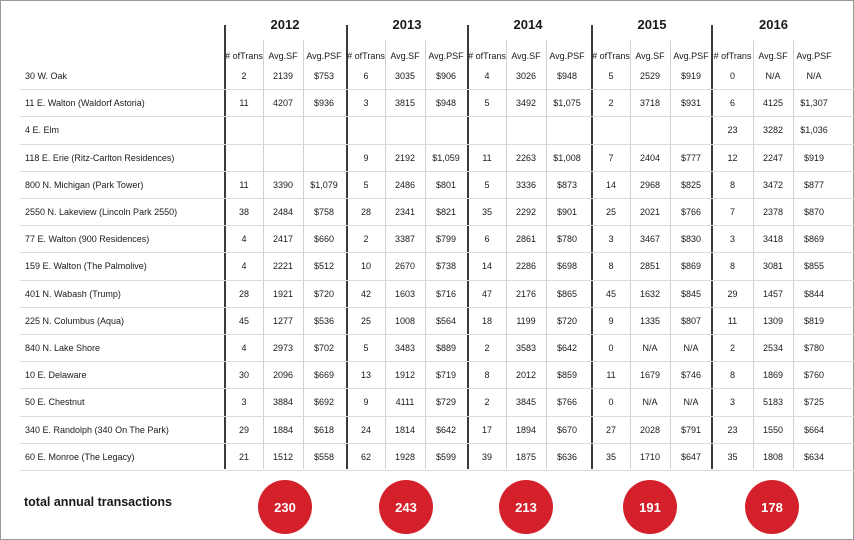 The height and width of the screenshot is (540, 854). Describe the element at coordinates (324, 238) in the screenshot. I see `table-cell: $660` at that location.